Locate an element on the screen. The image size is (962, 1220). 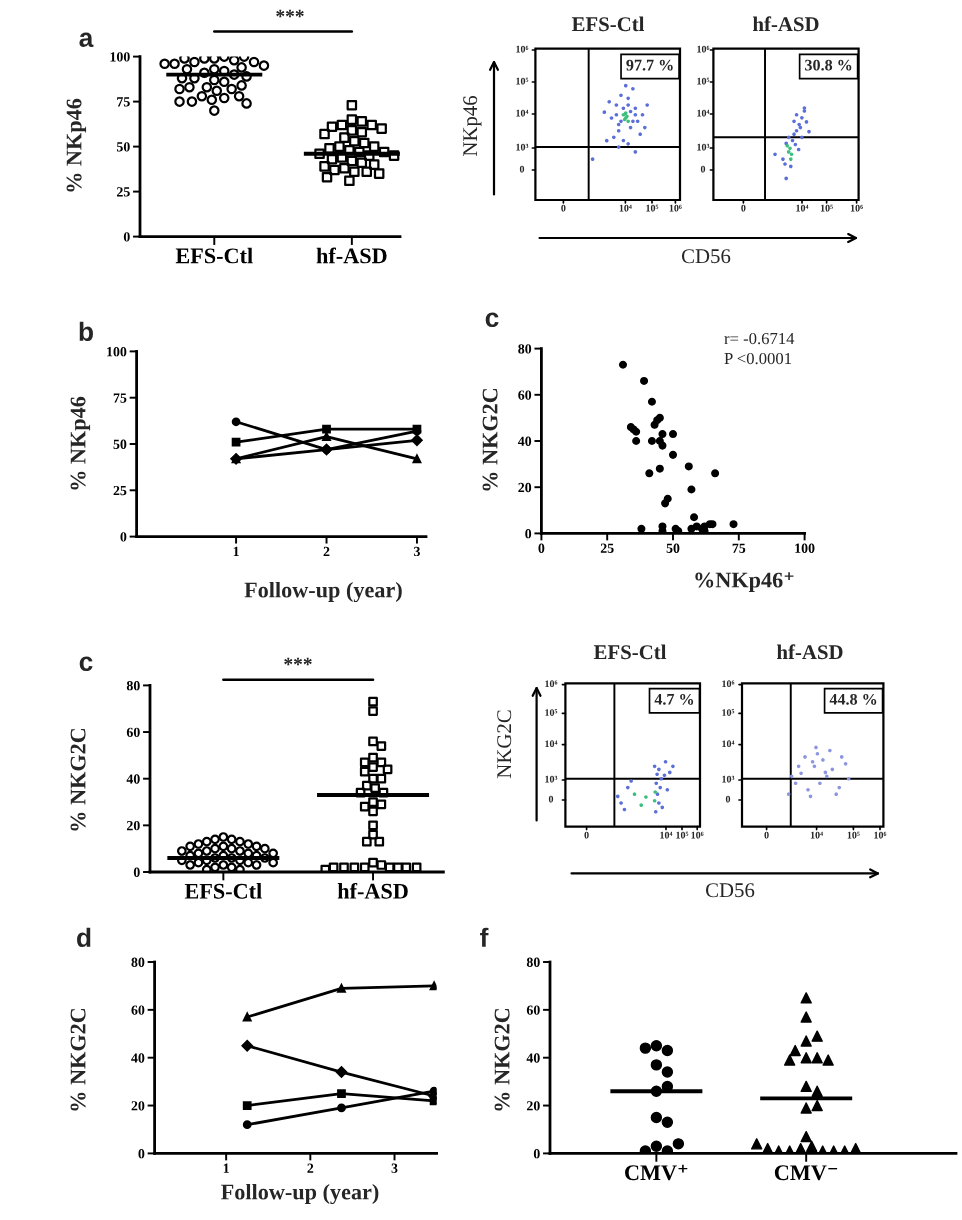
text: NKG2C is located at coordinates (504, 744).